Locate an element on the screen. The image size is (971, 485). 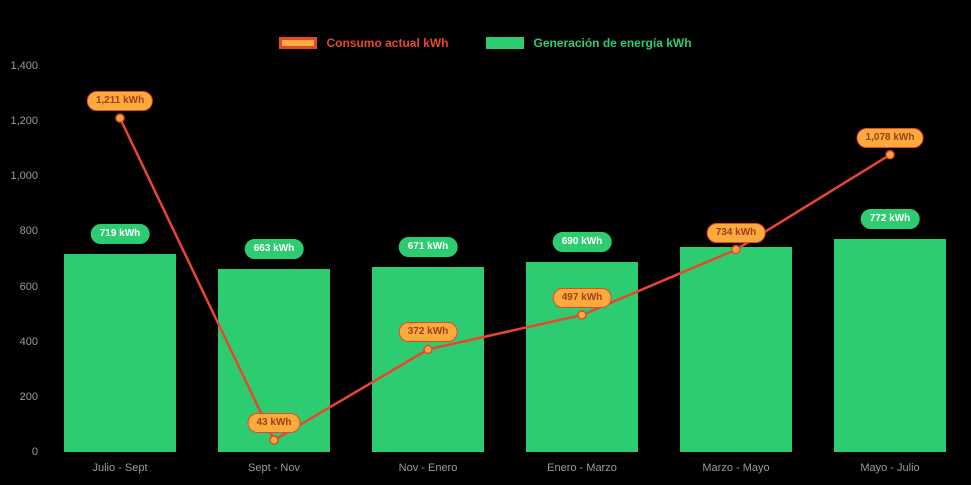
point-value-badge: 1,078 kWh is located at coordinates (890, 137).